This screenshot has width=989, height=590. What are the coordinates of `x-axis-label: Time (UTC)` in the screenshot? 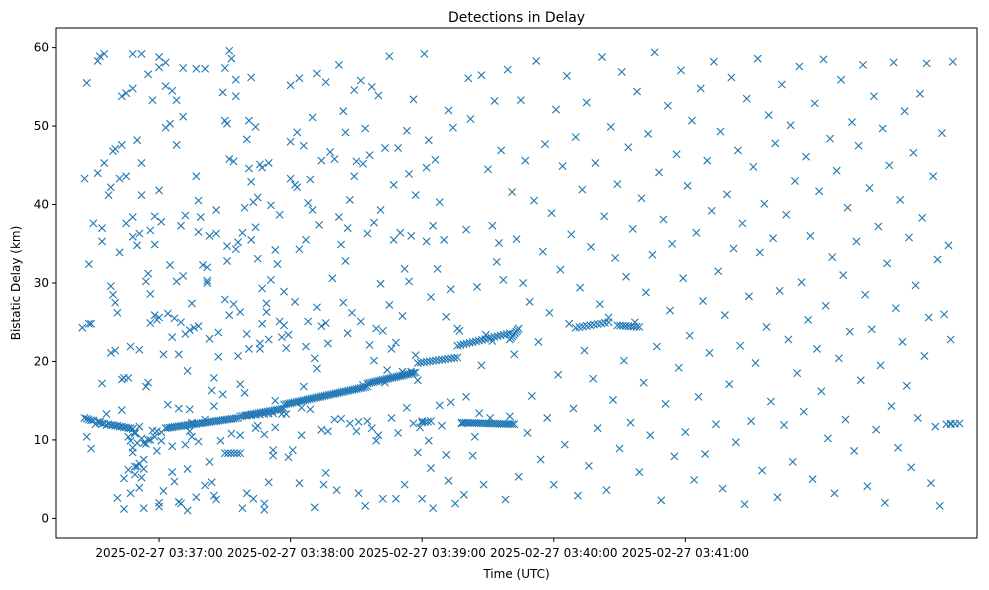 It's located at (515, 574).